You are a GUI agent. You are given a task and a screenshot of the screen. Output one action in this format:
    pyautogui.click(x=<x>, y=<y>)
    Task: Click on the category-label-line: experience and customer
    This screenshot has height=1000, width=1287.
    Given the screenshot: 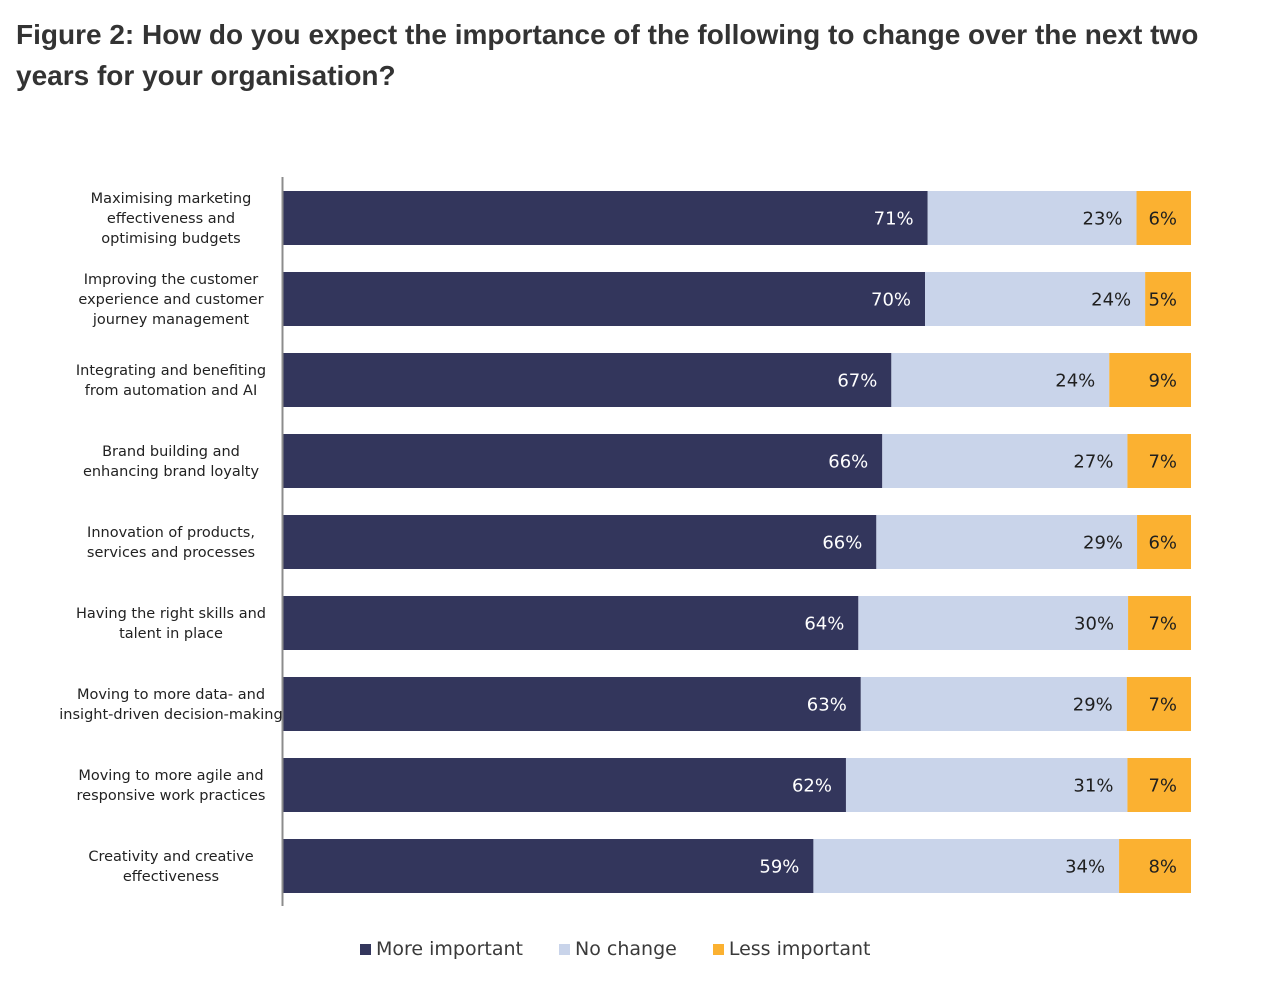 What is the action you would take?
    pyautogui.click(x=170, y=300)
    